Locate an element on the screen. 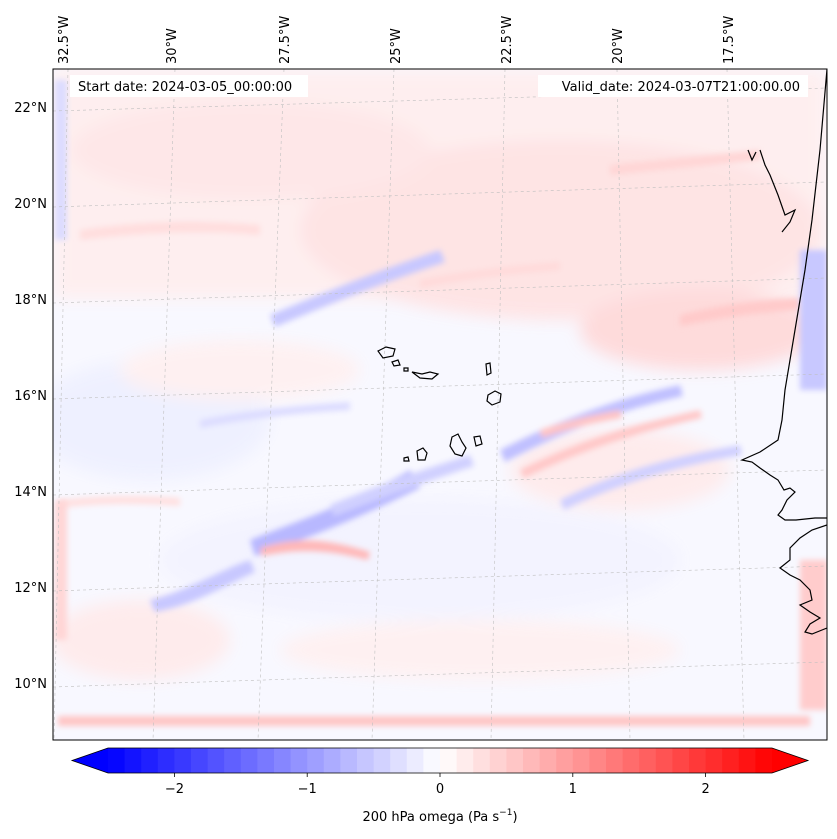  lat-label-14n: 14°N is located at coordinates (30, 492).